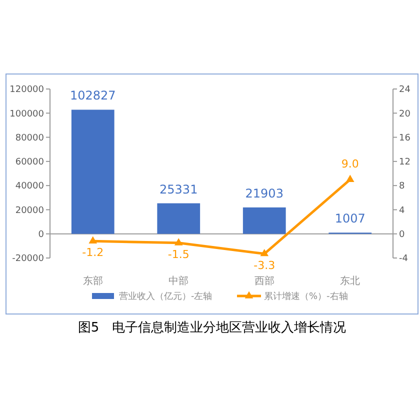 The width and height of the screenshot is (420, 420). I want to click on x-tick-label: 中部, so click(178, 281).